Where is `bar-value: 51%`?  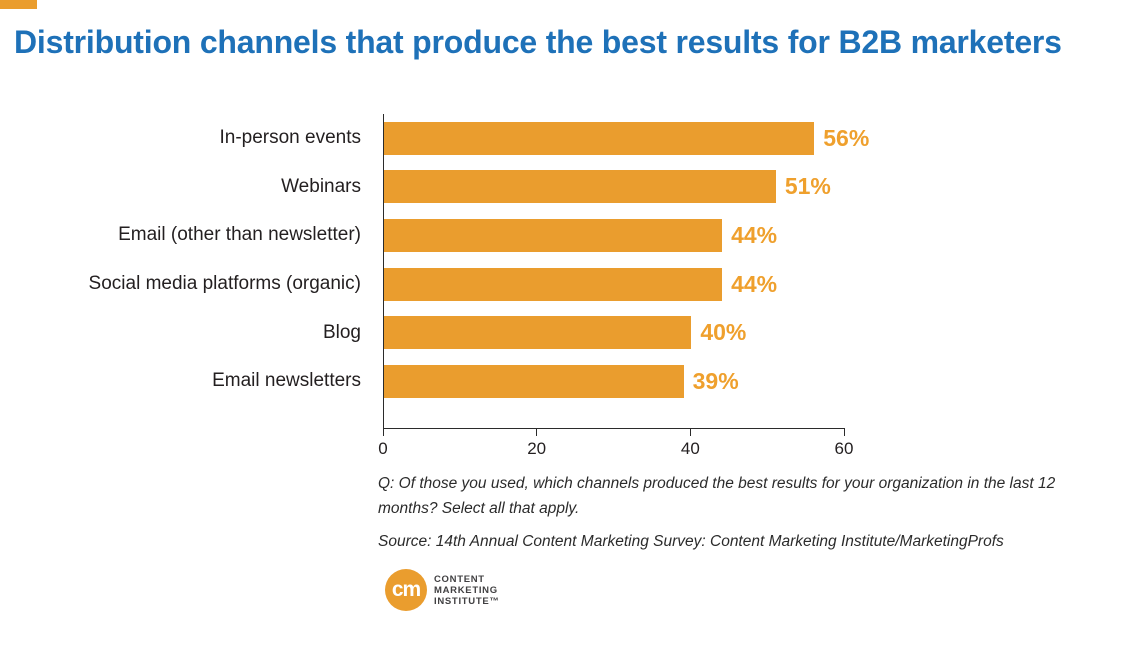
bar-value: 51% is located at coordinates (807, 186).